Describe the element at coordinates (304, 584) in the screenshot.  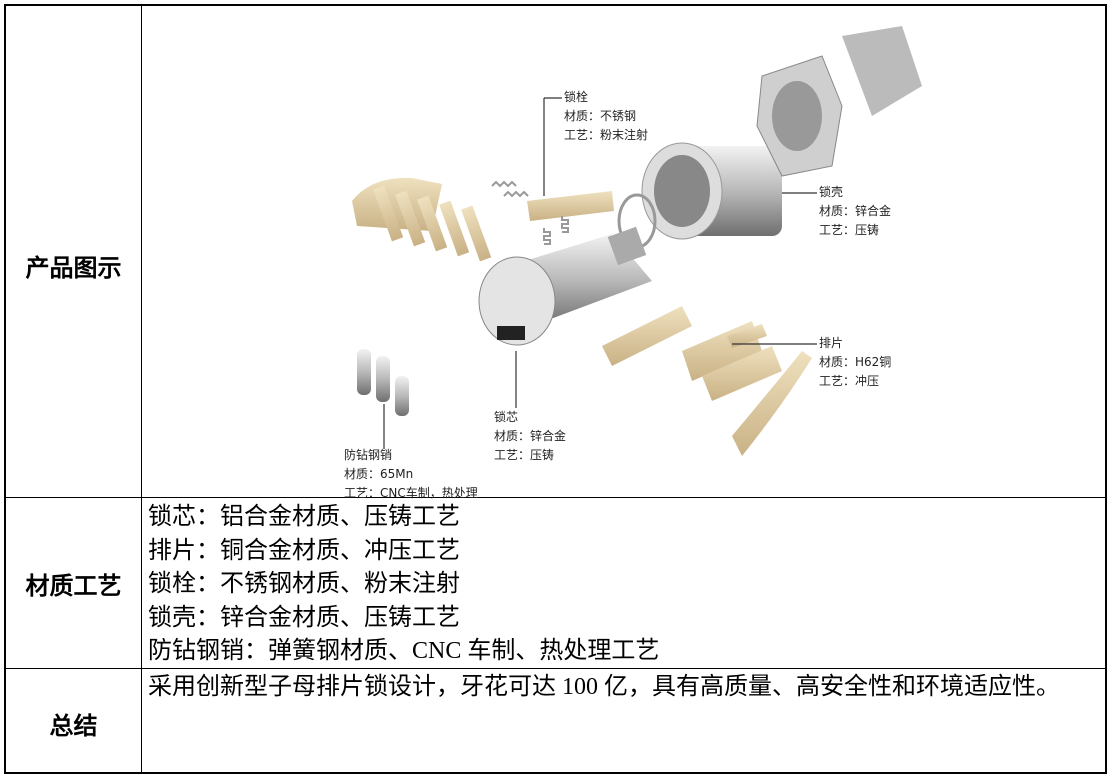
I see `material-line: 锁栓：不锈钢材质、粉末注射` at that location.